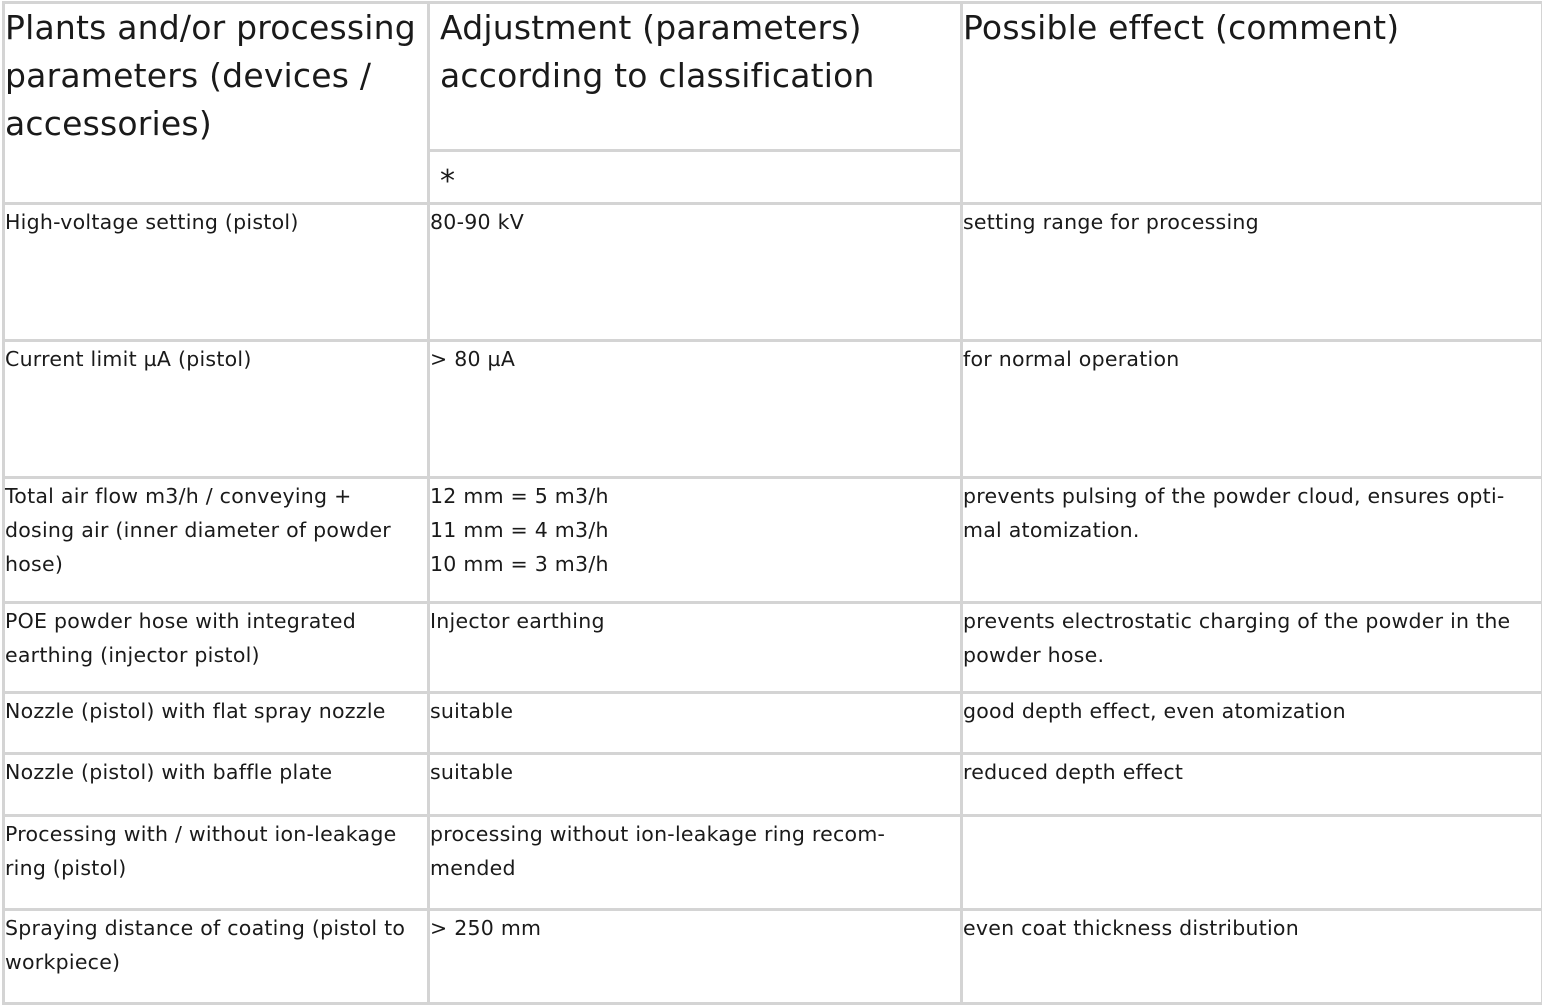 Image resolution: width=1542 pixels, height=1006 pixels. I want to click on effect-cell: setting range for processing, so click(1251, 272).